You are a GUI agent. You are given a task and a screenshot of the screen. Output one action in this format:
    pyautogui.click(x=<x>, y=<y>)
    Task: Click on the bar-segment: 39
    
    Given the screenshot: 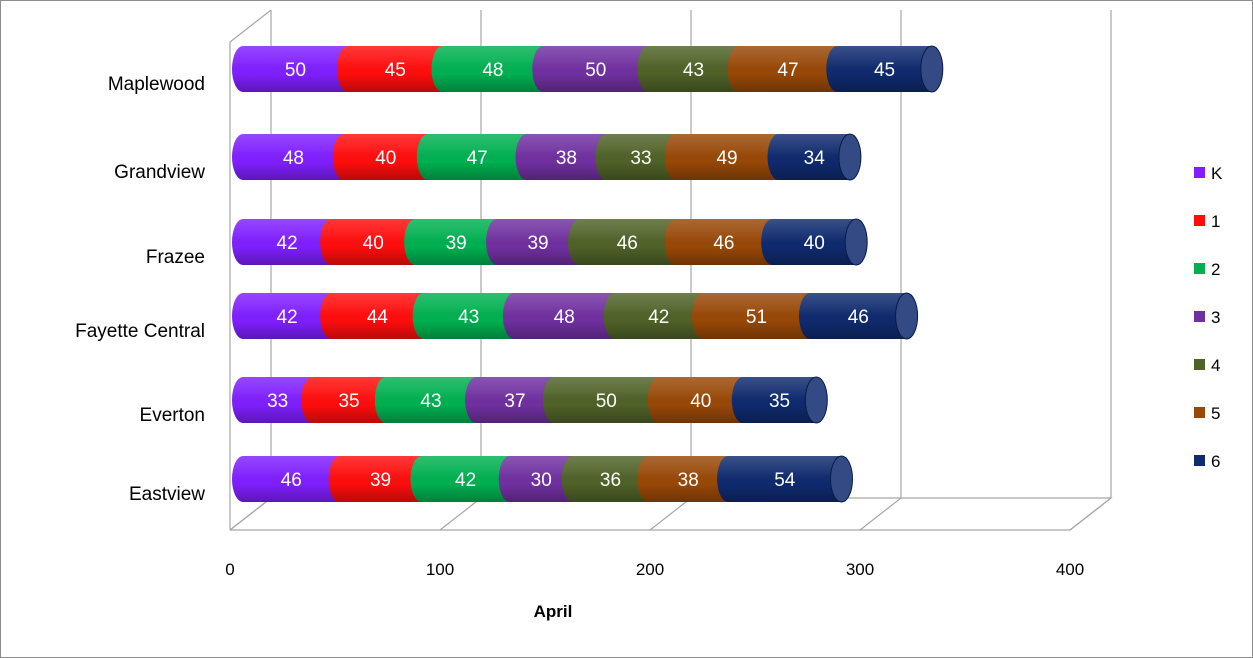 What is the action you would take?
    pyautogui.click(x=538, y=242)
    